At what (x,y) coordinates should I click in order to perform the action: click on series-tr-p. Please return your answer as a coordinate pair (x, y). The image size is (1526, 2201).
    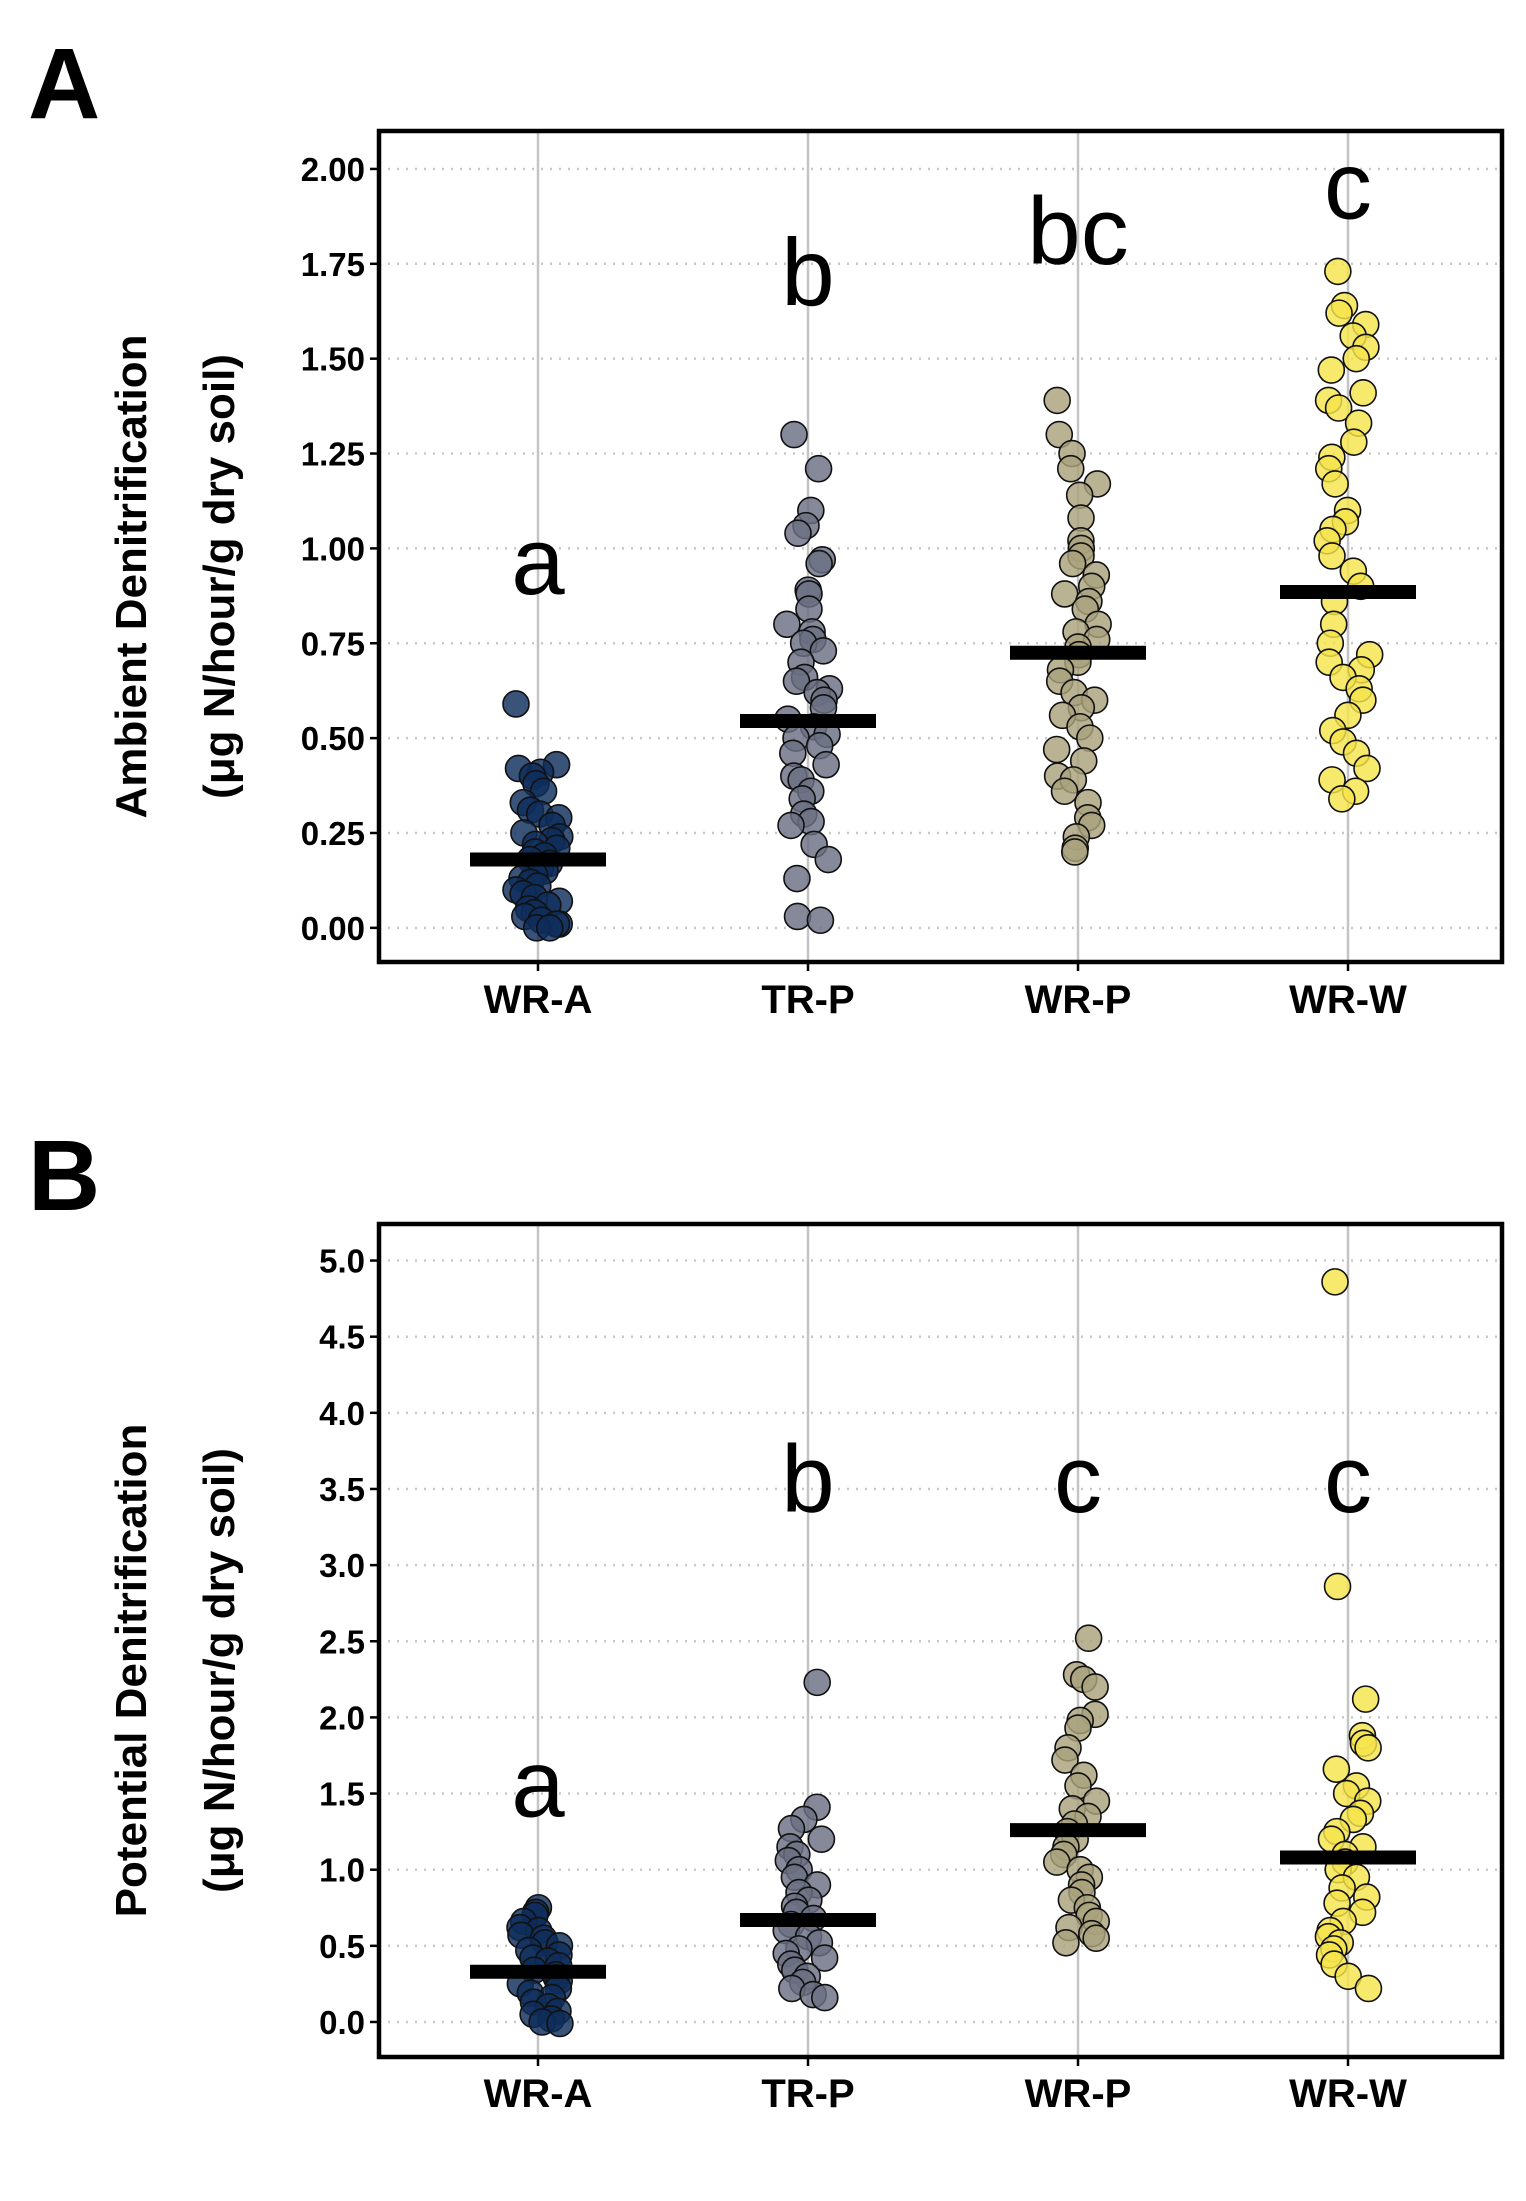
    Looking at the image, I should click on (805, 1840).